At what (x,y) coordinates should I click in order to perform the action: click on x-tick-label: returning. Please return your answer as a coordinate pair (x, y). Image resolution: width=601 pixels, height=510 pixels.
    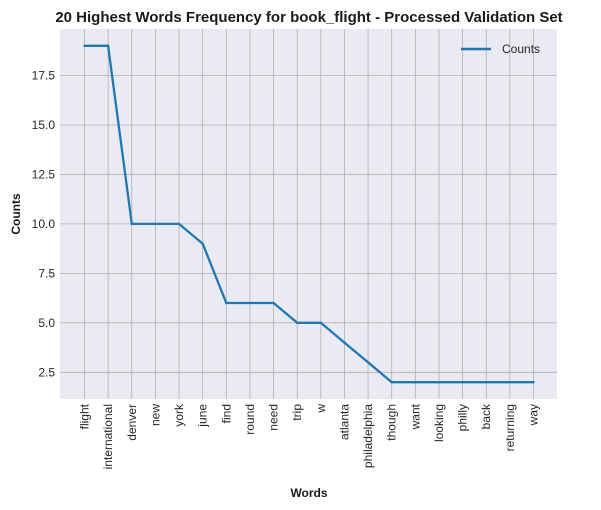
    Looking at the image, I should click on (510, 427).